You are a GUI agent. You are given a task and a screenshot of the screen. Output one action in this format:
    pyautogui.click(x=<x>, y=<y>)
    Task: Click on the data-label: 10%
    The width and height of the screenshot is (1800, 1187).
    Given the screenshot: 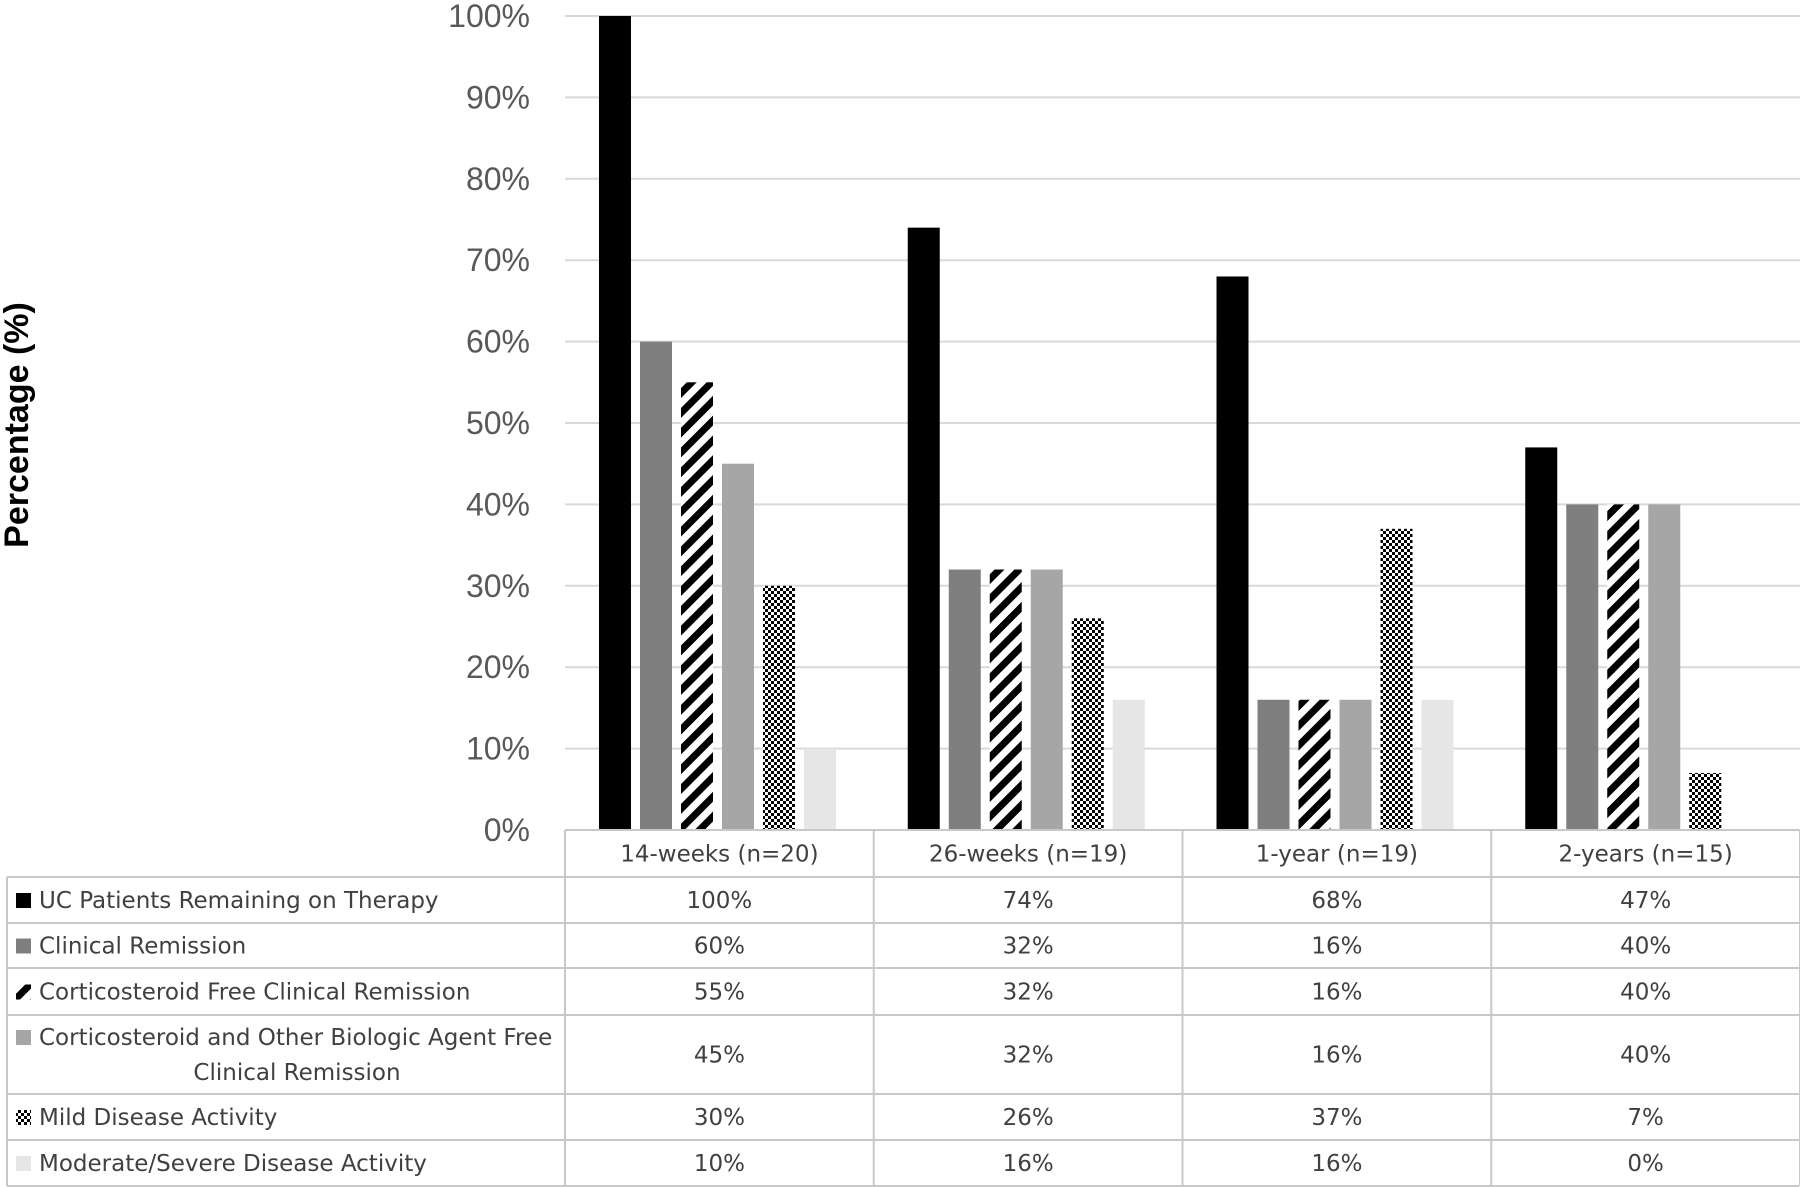 What is the action you would take?
    pyautogui.click(x=719, y=1164)
    